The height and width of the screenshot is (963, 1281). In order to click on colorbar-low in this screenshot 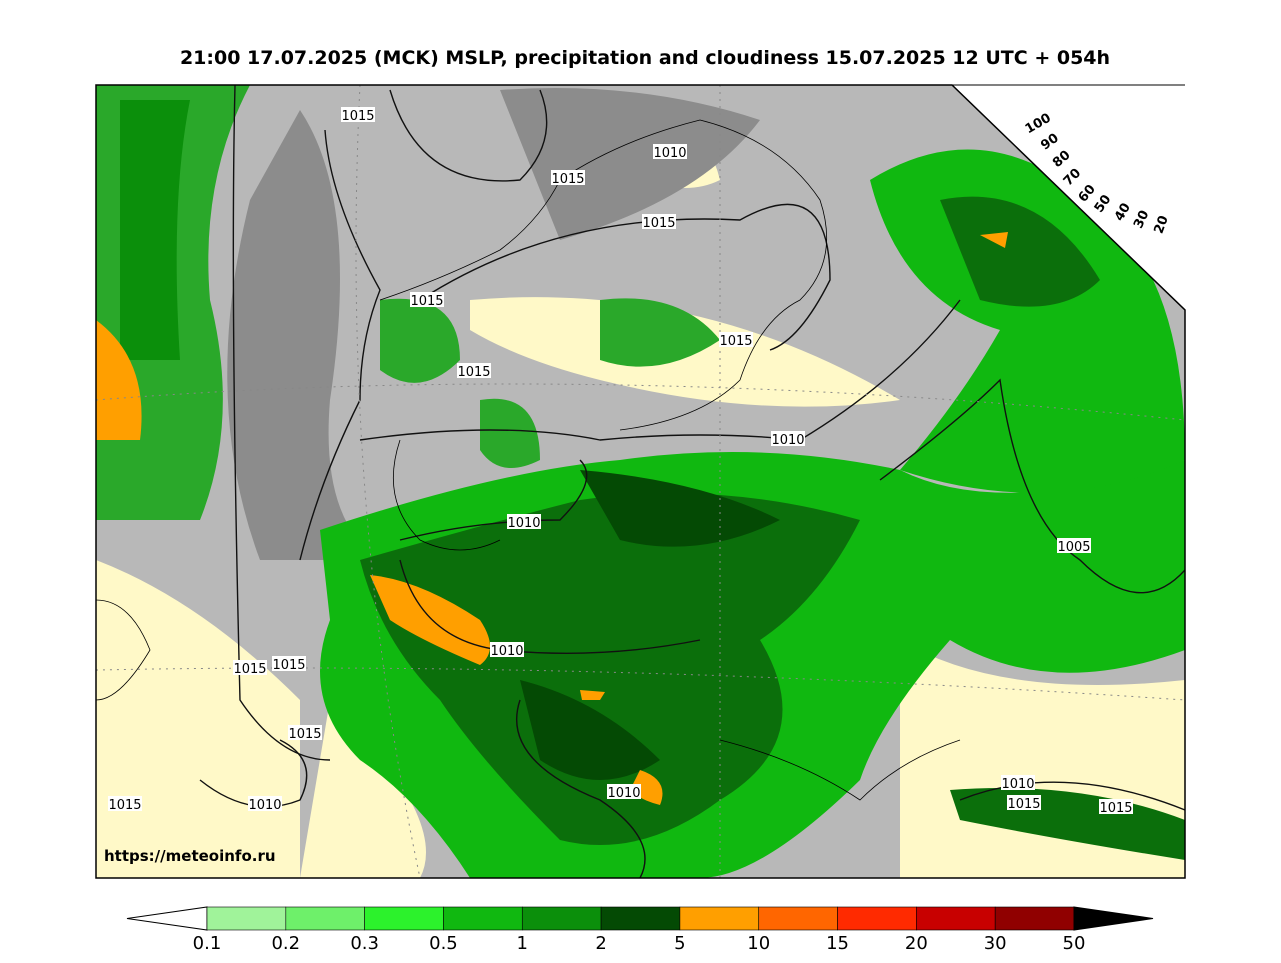, I will do `click(167, 918)`.